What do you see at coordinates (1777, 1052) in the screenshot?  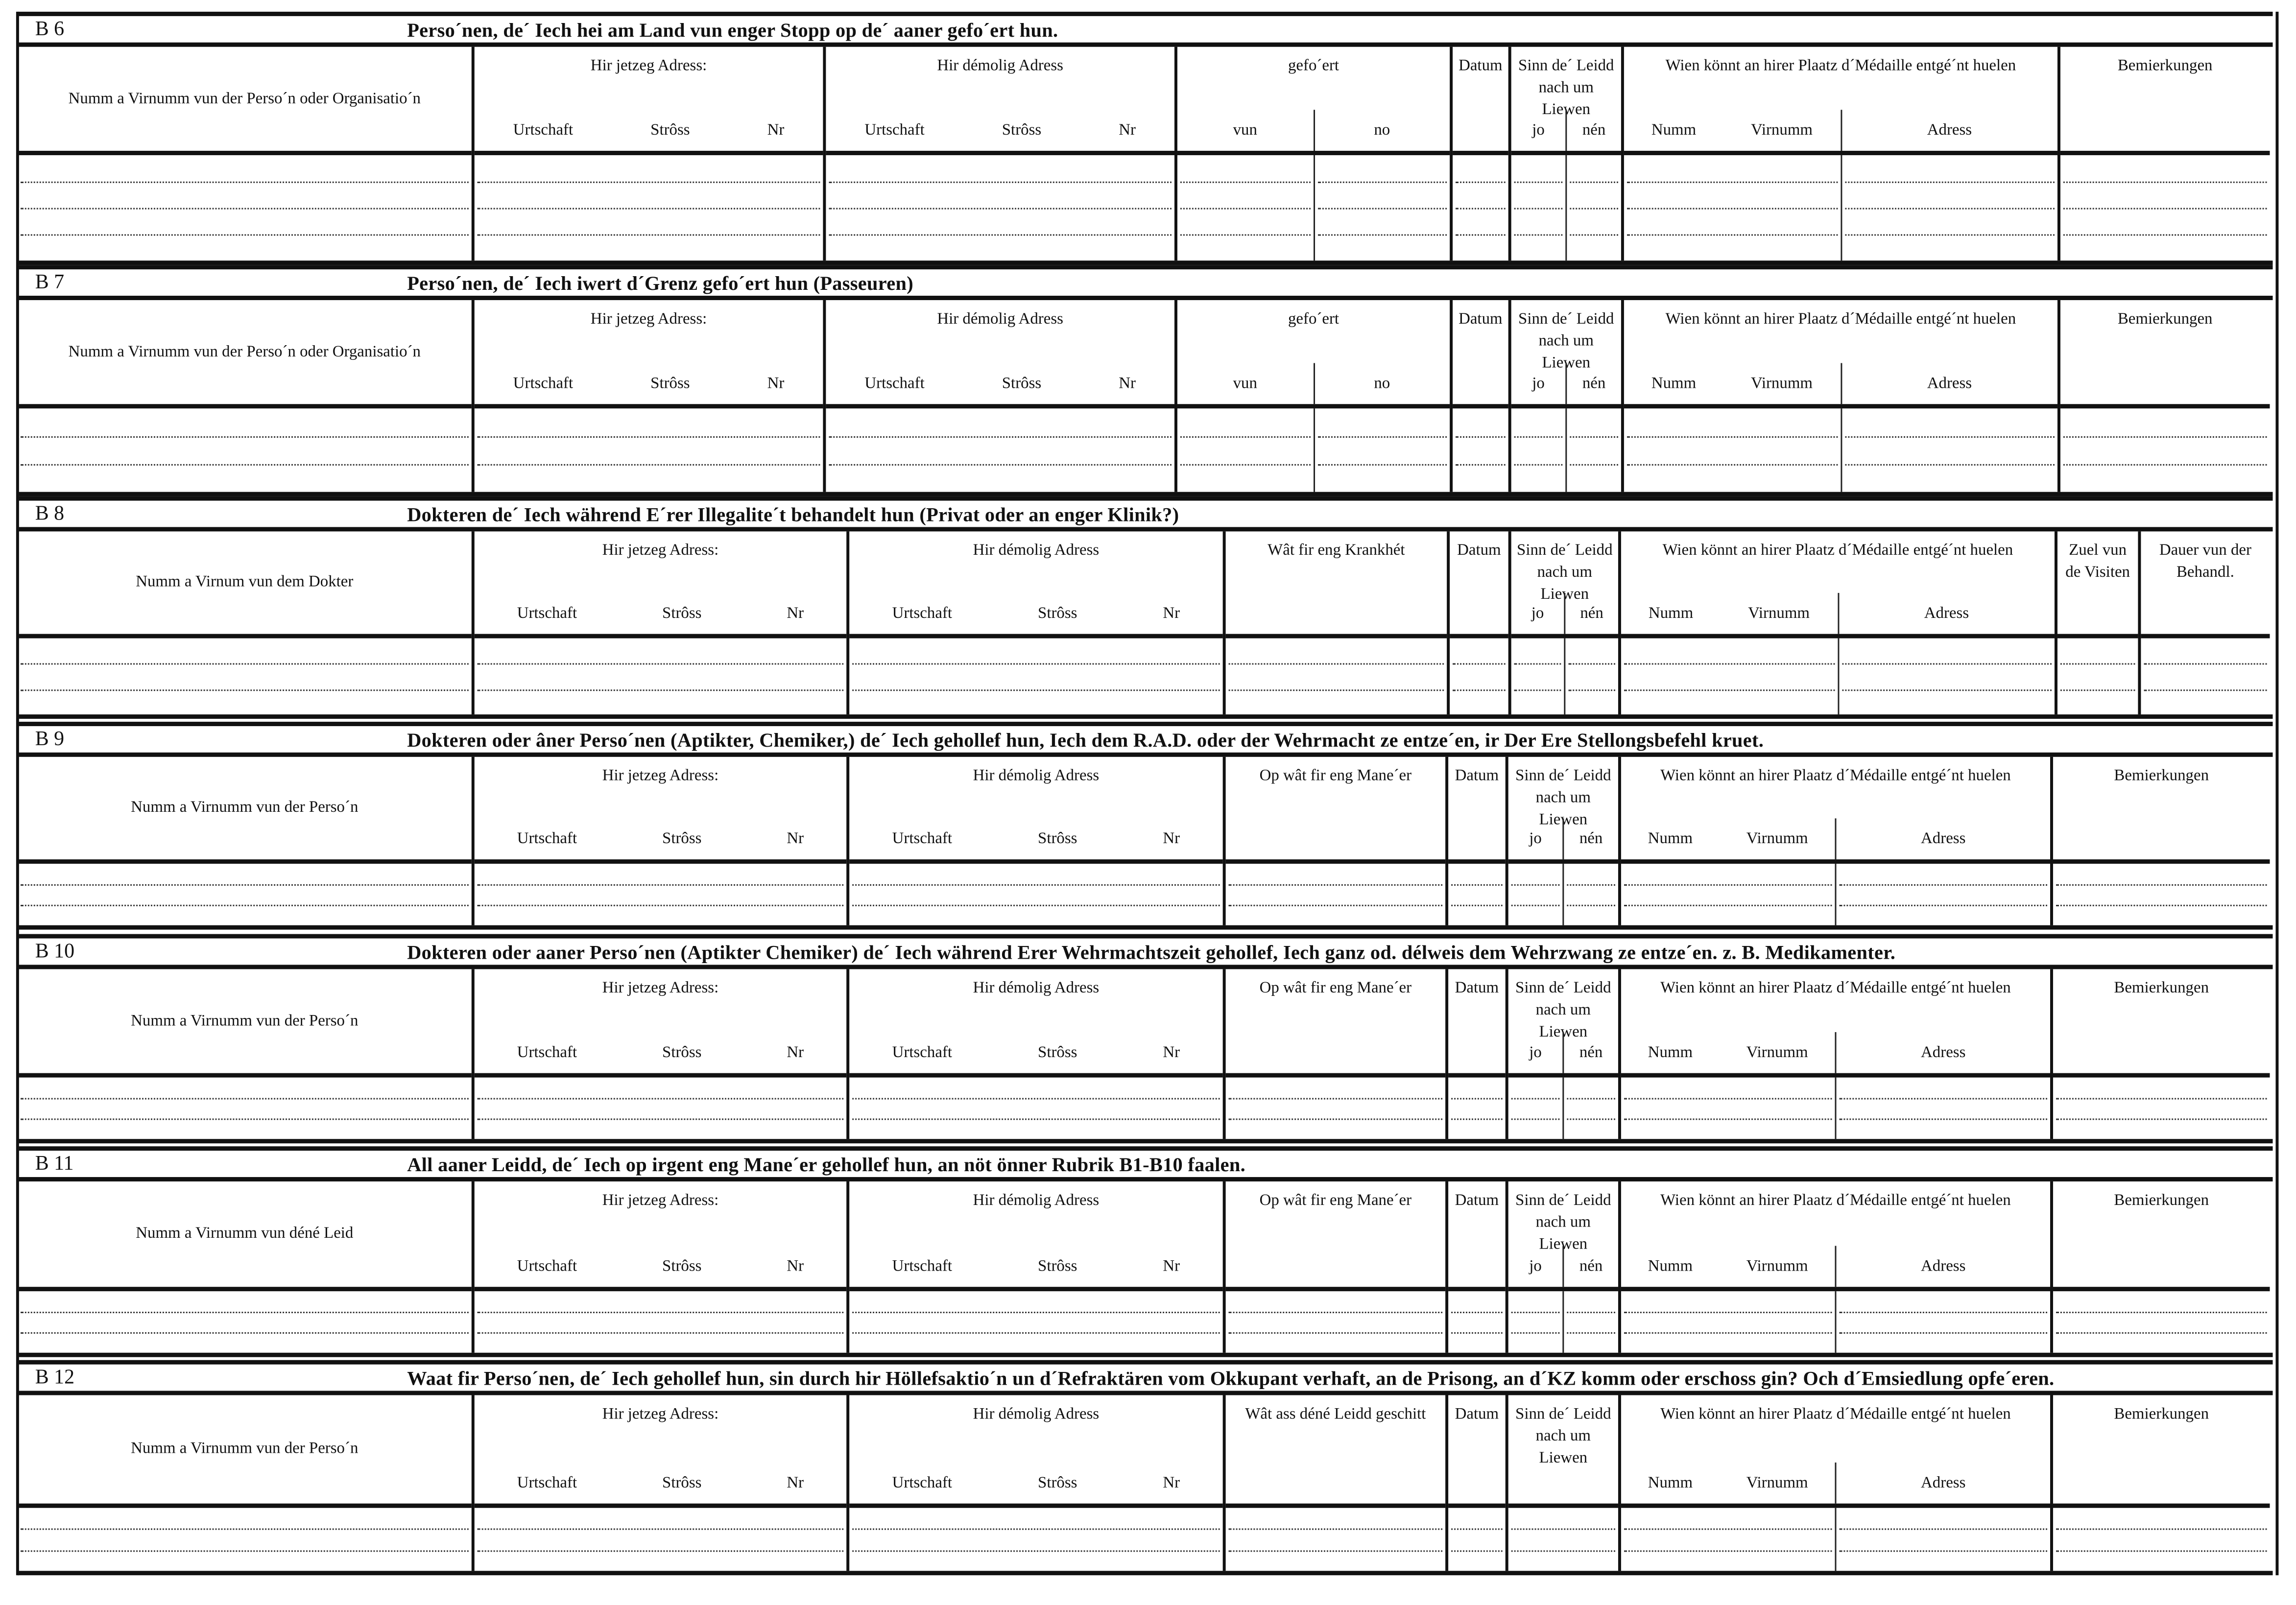 I see `subheader-label: Virnumm` at bounding box center [1777, 1052].